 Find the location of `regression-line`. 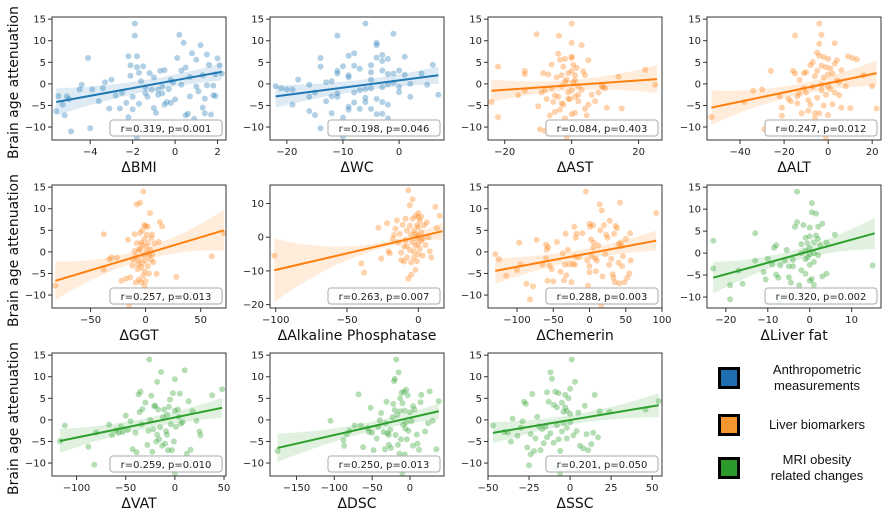

regression-line is located at coordinates (574, 85).